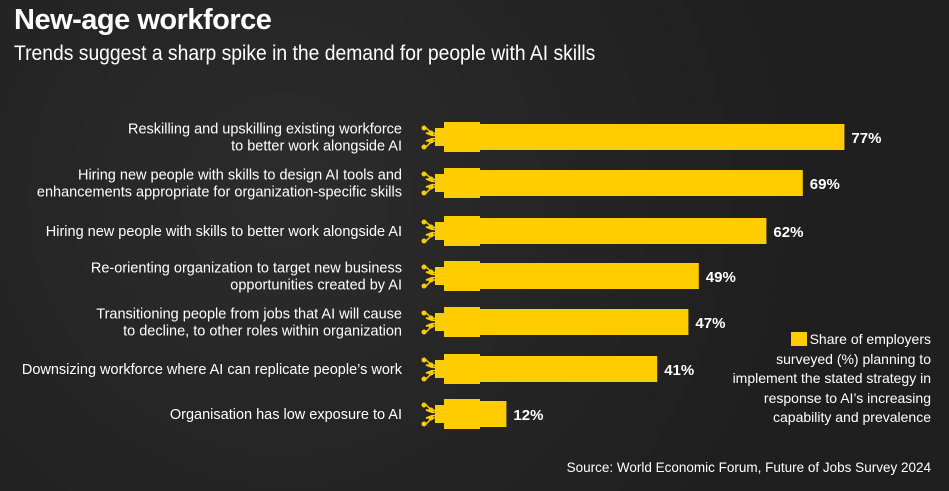  What do you see at coordinates (528, 415) in the screenshot?
I see `data-label: 12%` at bounding box center [528, 415].